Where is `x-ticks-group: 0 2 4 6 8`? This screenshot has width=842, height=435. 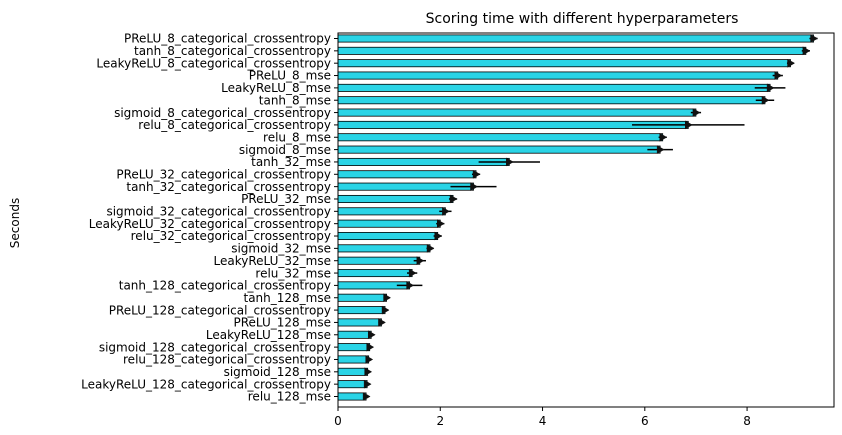 x-ticks-group: 0 2 4 6 8 is located at coordinates (542, 417).